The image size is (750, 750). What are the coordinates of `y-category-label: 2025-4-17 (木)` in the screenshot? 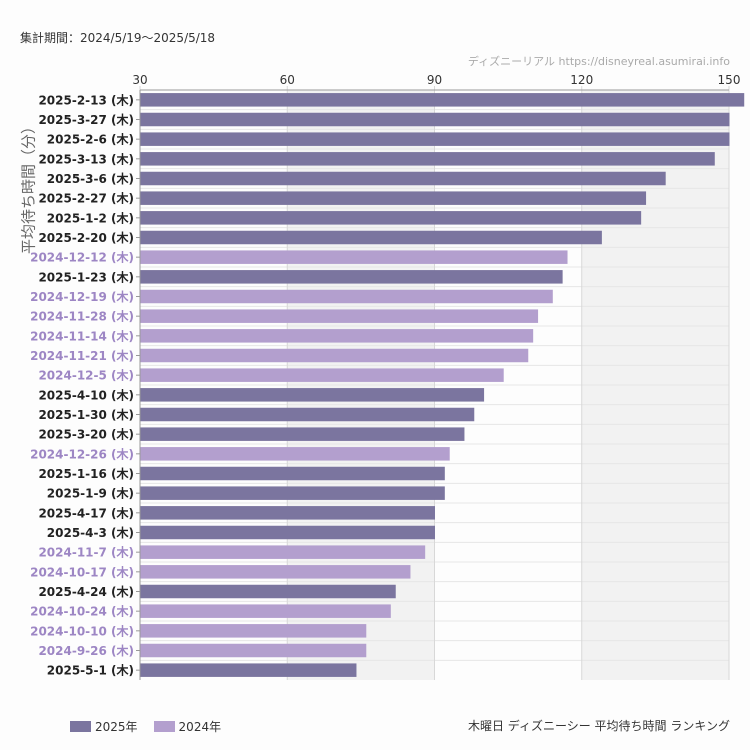 It's located at (86, 512).